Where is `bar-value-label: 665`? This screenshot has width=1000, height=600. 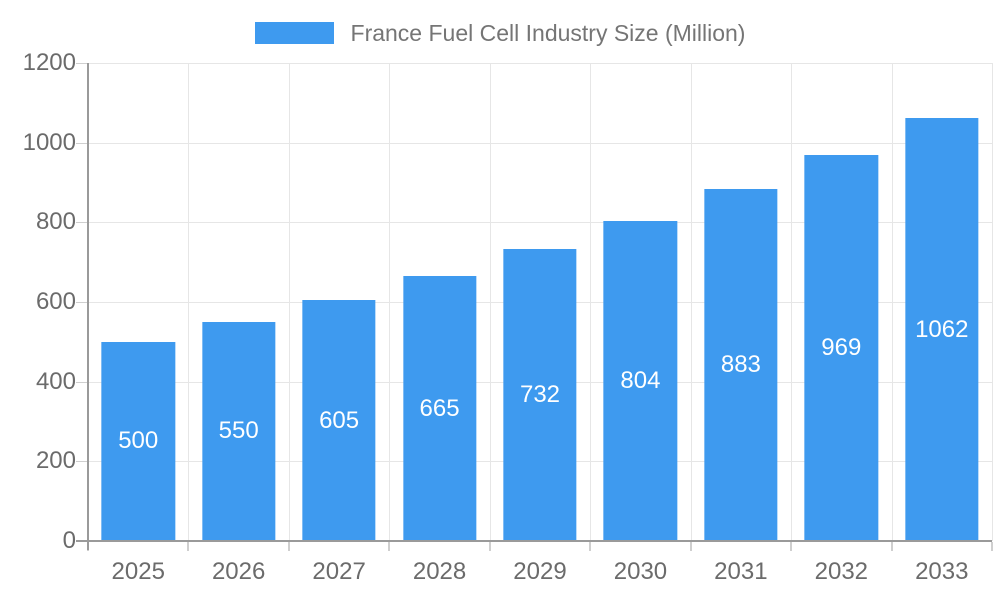 bar-value-label: 665 is located at coordinates (439, 408).